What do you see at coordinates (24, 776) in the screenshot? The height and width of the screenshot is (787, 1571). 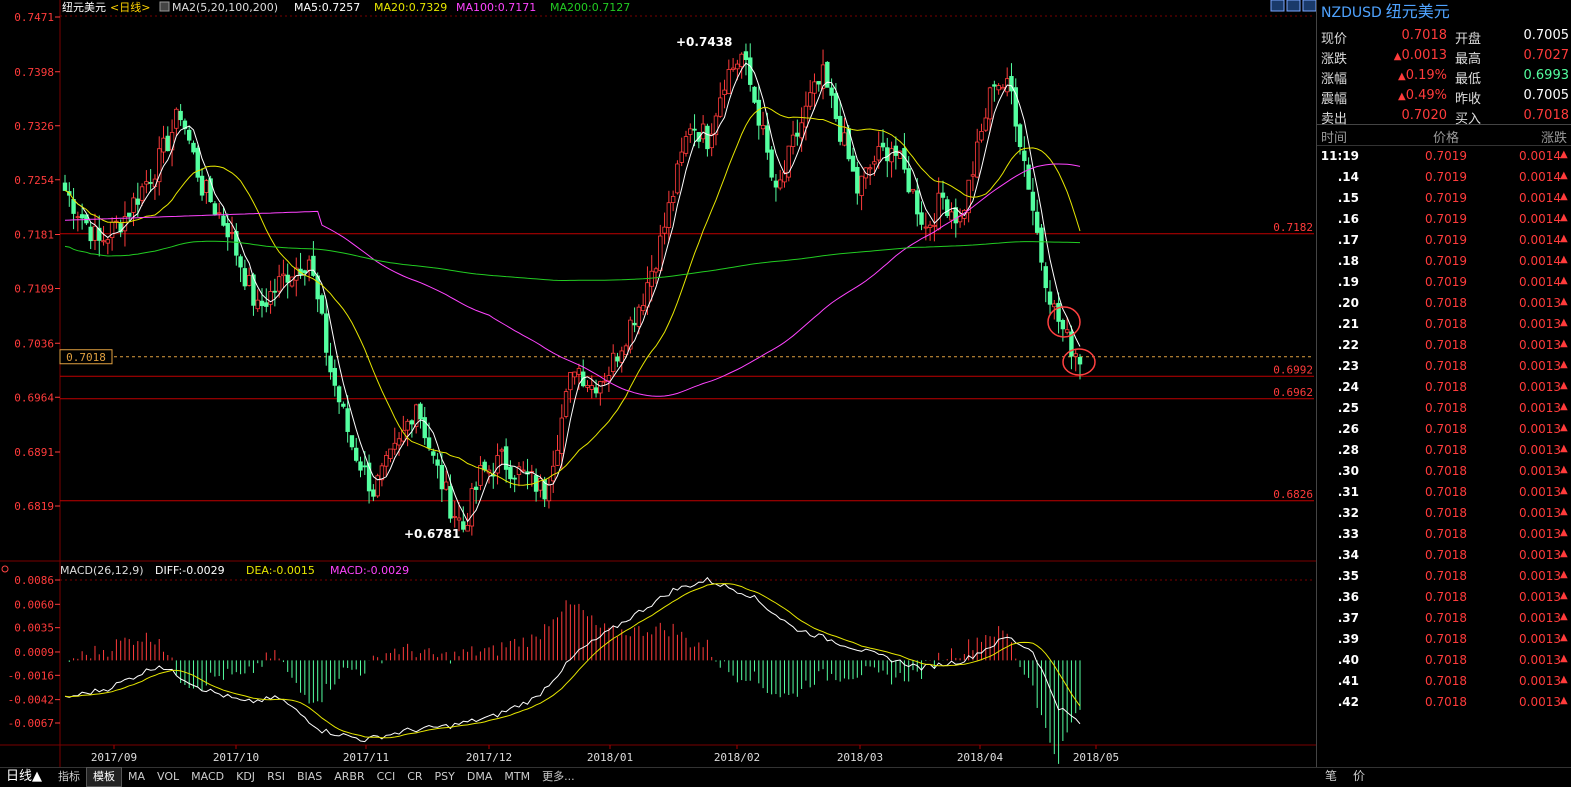 I see `period-selector: 日线▲` at bounding box center [24, 776].